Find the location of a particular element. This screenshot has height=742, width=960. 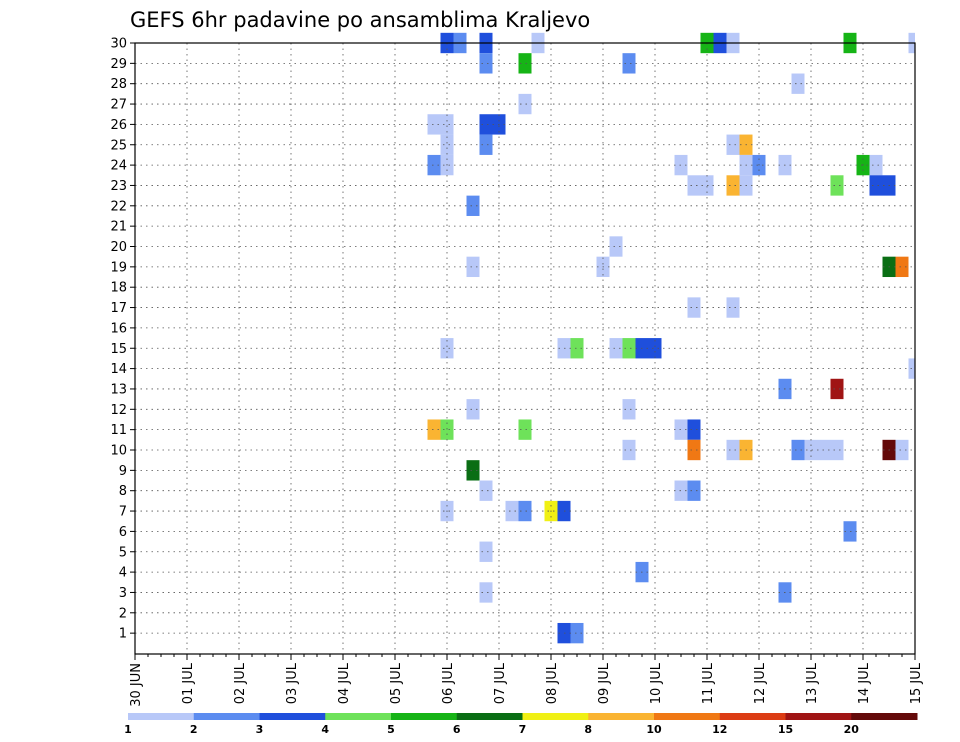

legend-label: 3 is located at coordinates (260, 729).